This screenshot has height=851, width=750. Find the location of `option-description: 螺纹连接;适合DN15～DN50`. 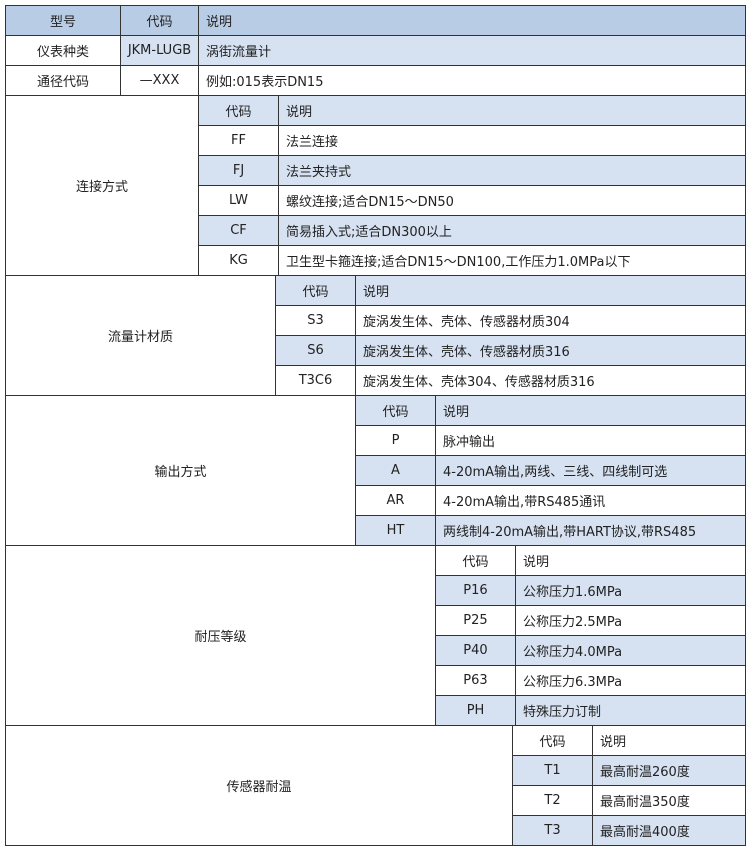

option-description: 螺纹连接;适合DN15～DN50 is located at coordinates (512, 200).